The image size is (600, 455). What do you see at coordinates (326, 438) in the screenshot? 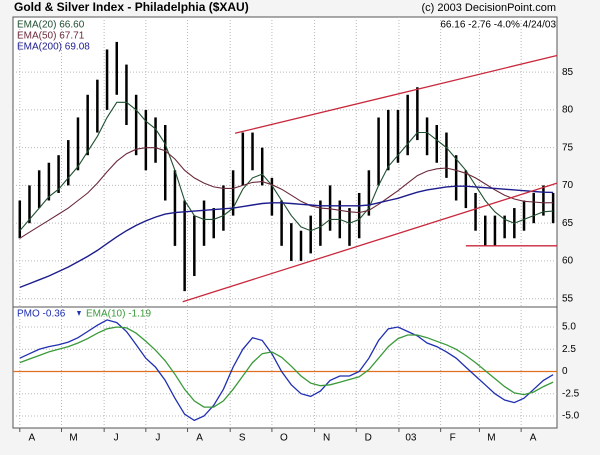
I see `x-tick-label: N` at bounding box center [326, 438].